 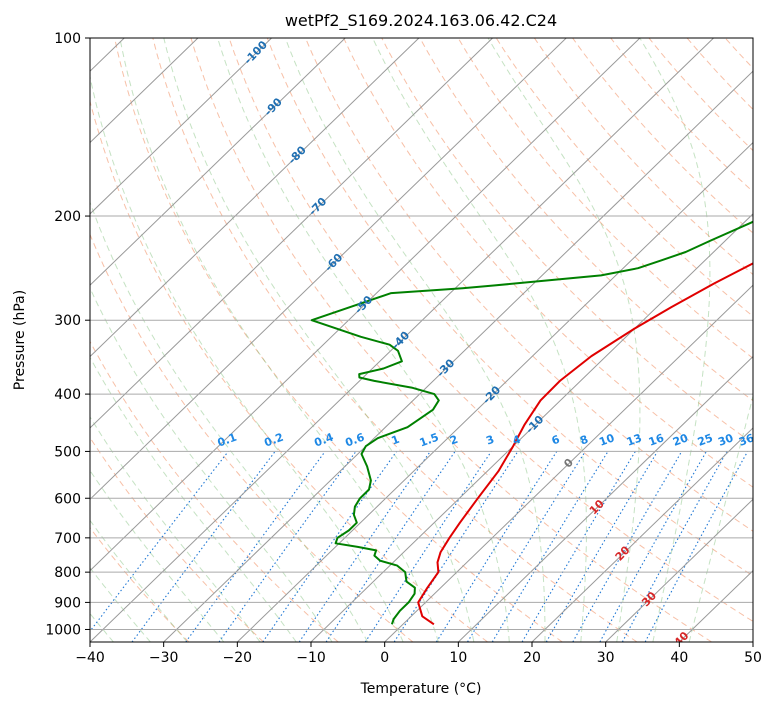 What do you see at coordinates (679, 658) in the screenshot?
I see `x-tick-label: 40` at bounding box center [679, 658].